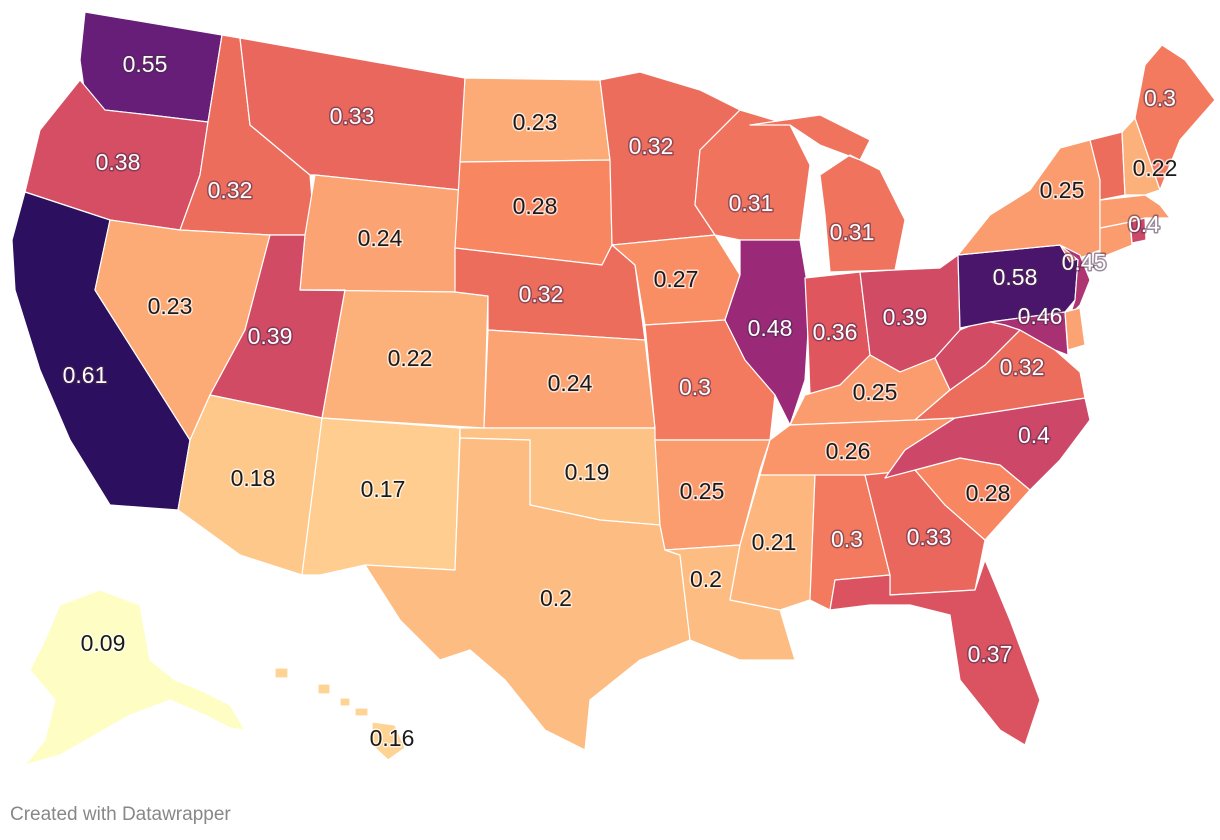 Image resolution: width=1220 pixels, height=840 pixels. I want to click on state-ma, so click(1135, 211).